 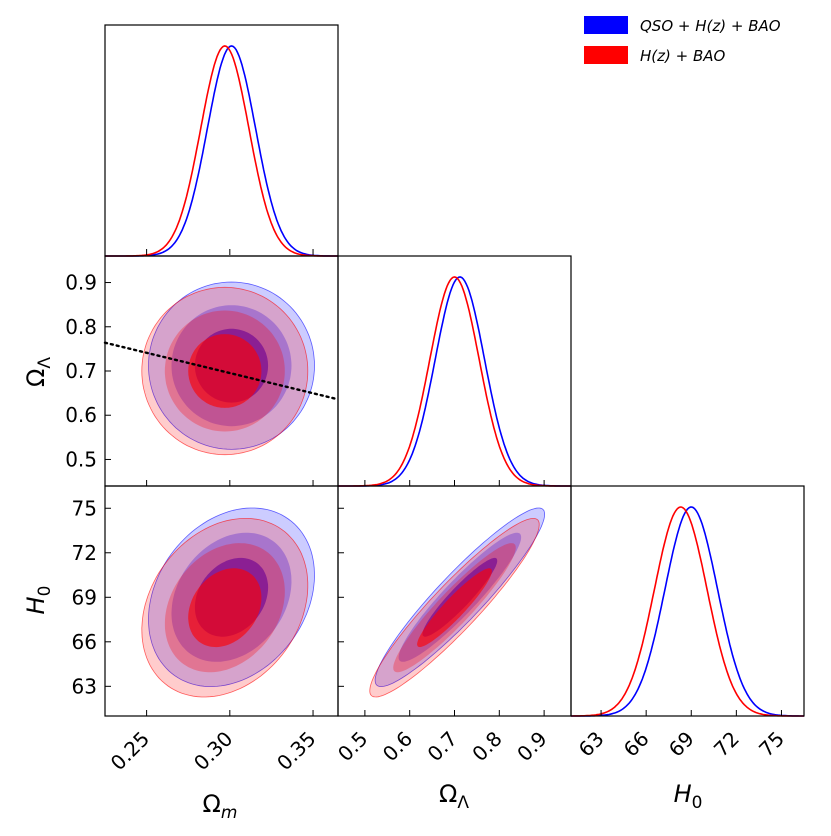 What do you see at coordinates (84, 642) in the screenshot?
I see `yticklabel-h0-1: 66` at bounding box center [84, 642].